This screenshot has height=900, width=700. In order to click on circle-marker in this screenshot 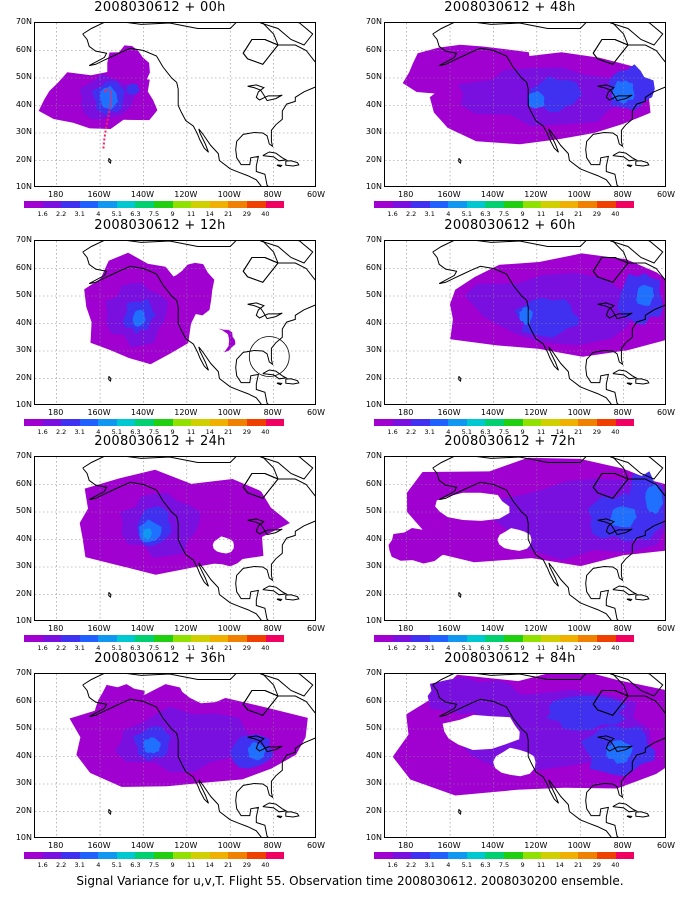, I will do `click(269, 356)`.